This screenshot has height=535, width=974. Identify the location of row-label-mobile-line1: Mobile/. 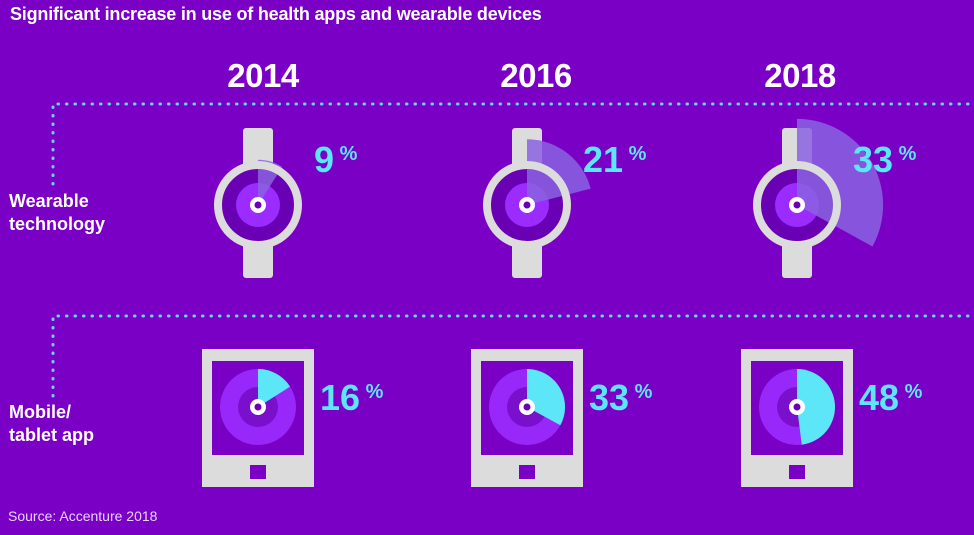
(40, 412).